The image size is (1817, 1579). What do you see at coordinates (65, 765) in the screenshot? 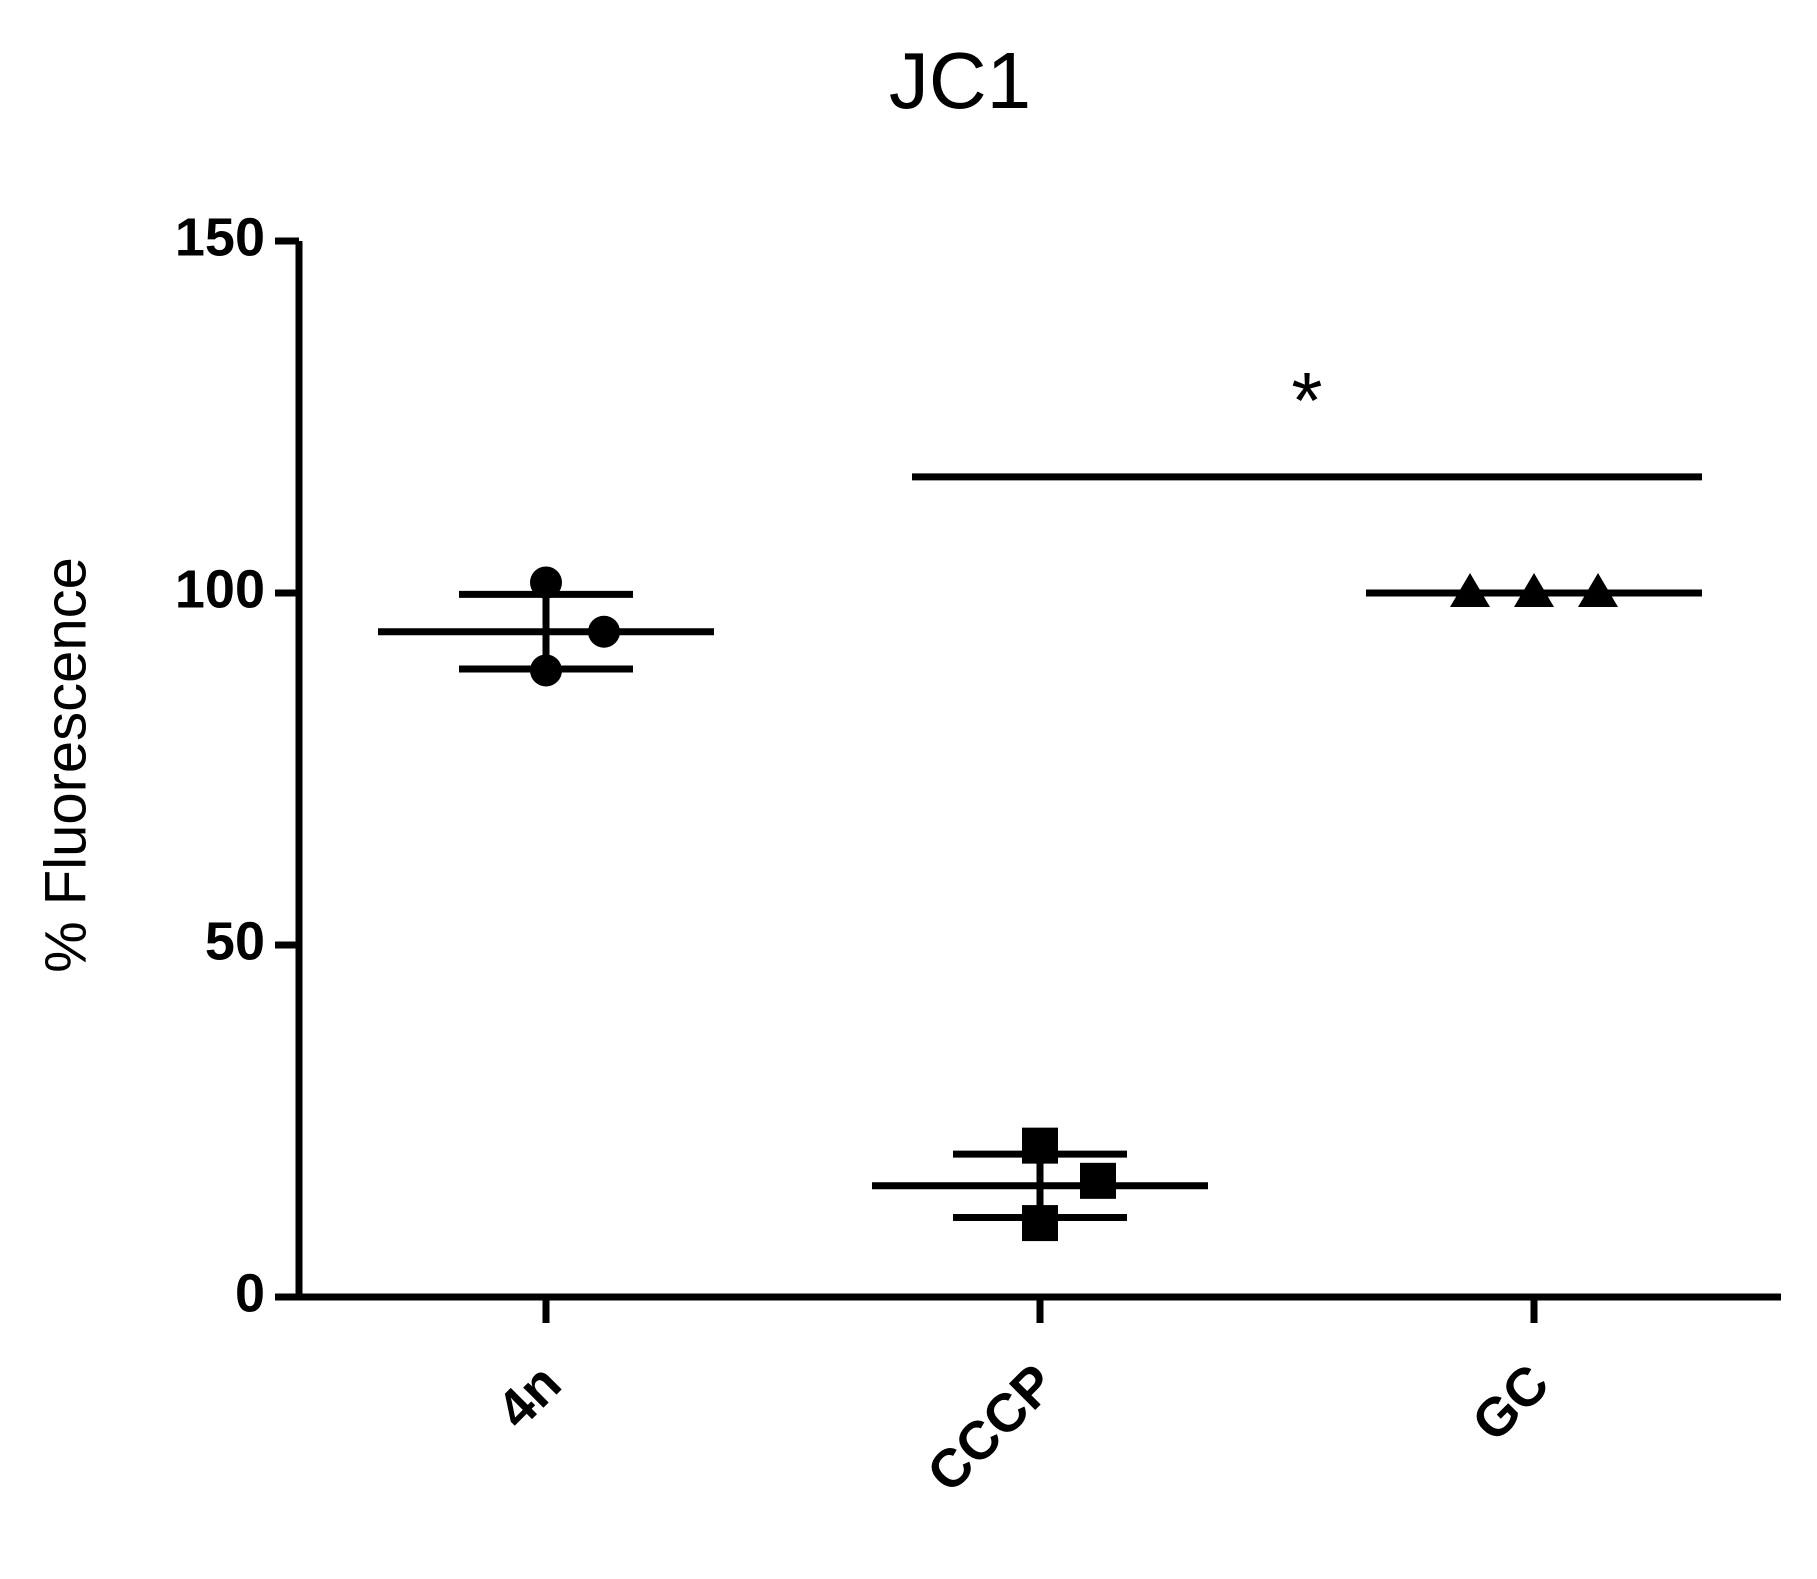
I see `y-axis-label: % Fluorescence` at bounding box center [65, 765].